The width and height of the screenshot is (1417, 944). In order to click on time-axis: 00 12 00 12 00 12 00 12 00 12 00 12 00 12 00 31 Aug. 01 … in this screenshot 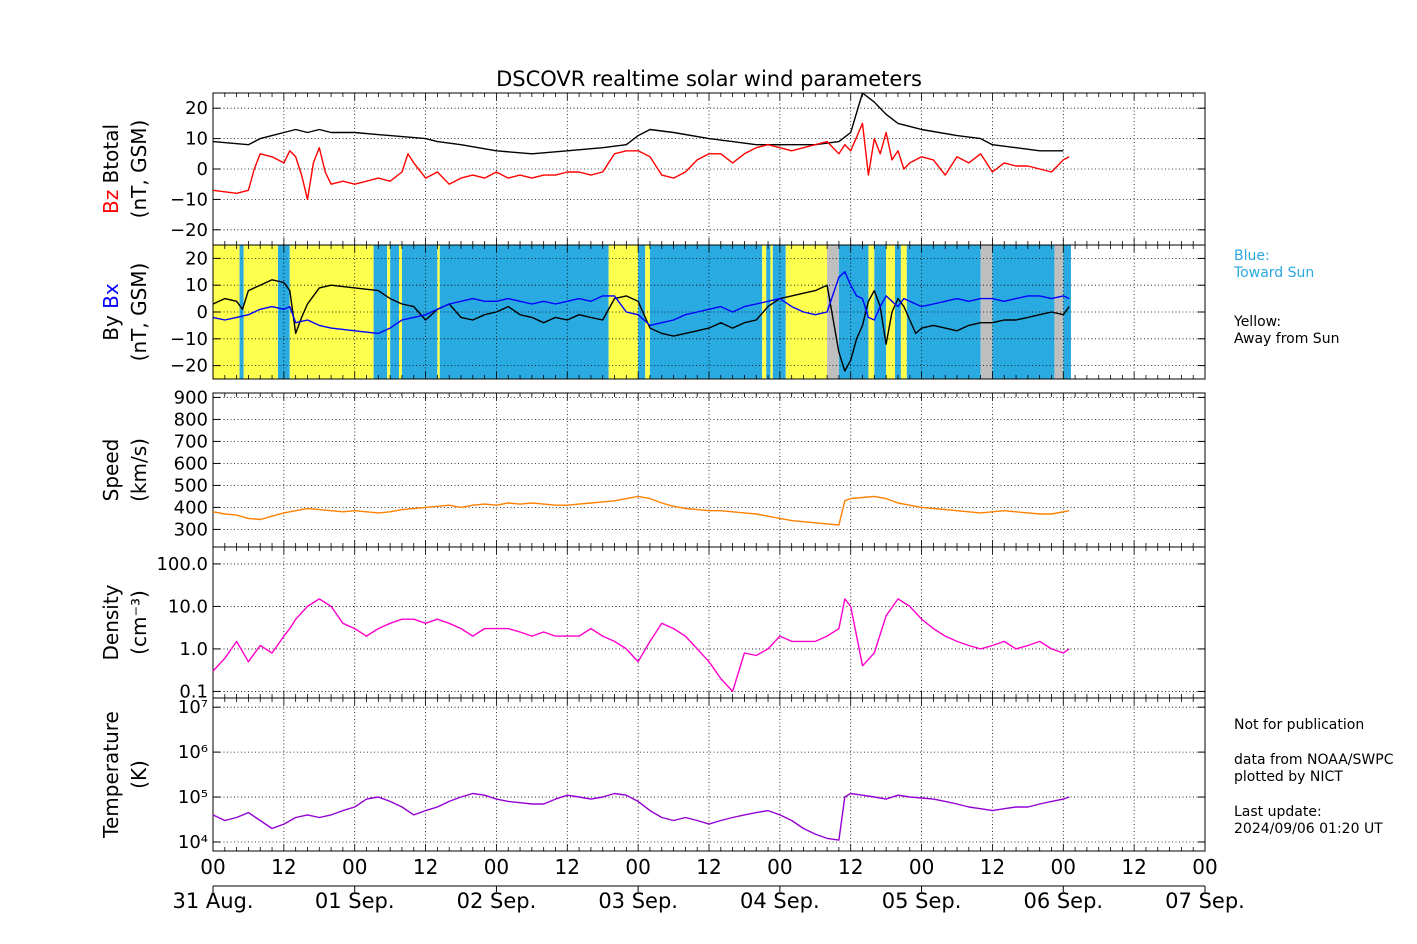, I will do `click(708, 884)`.